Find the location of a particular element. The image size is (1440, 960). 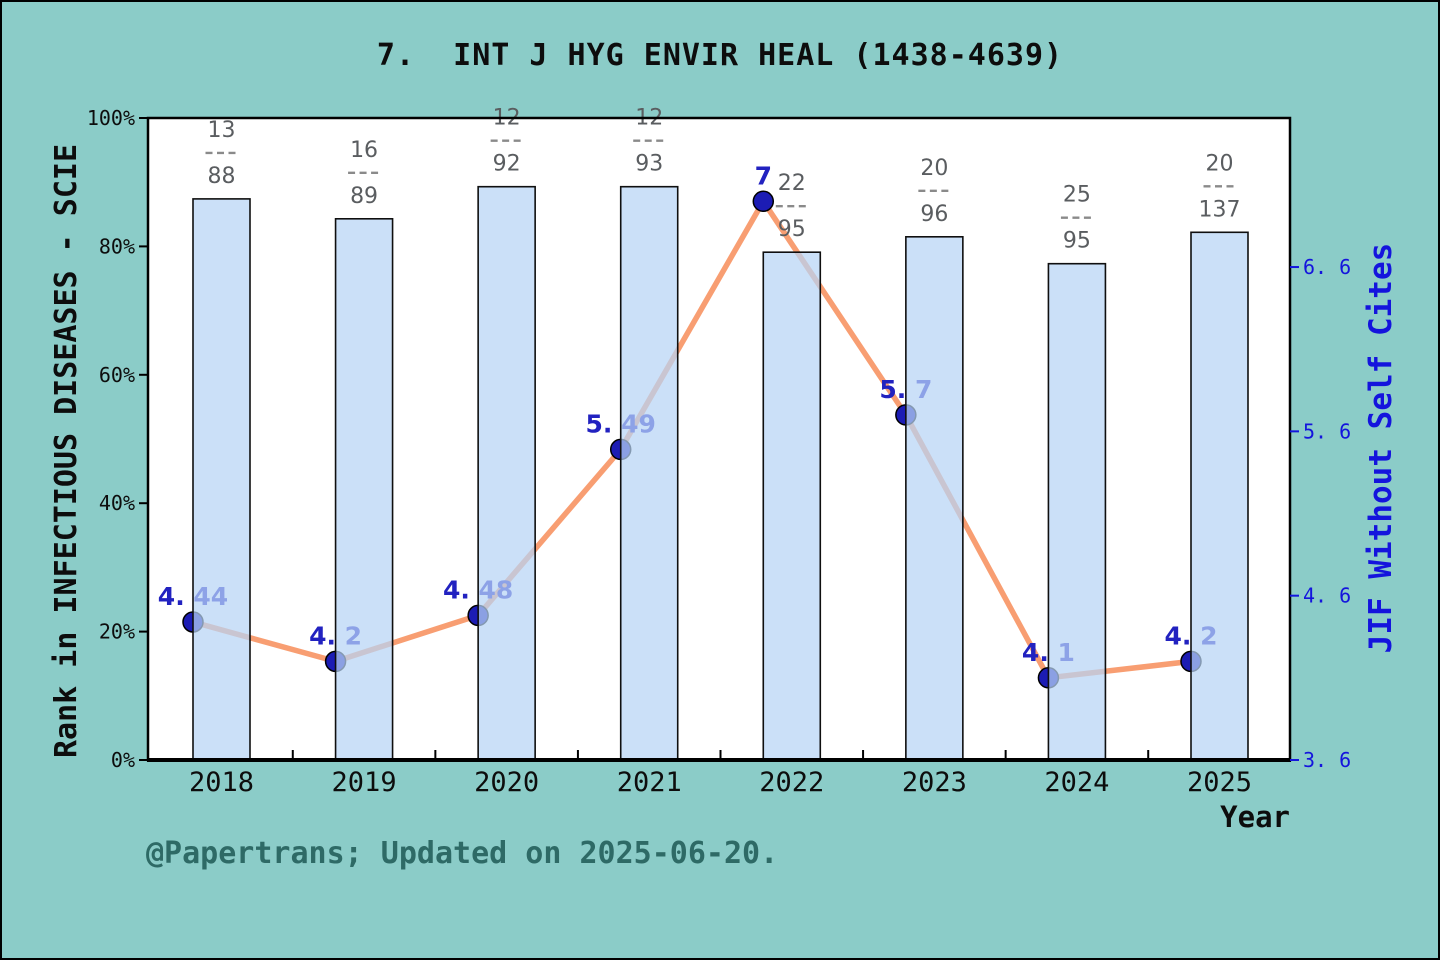

x-tick-label-2018: 2018 is located at coordinates (221, 782).